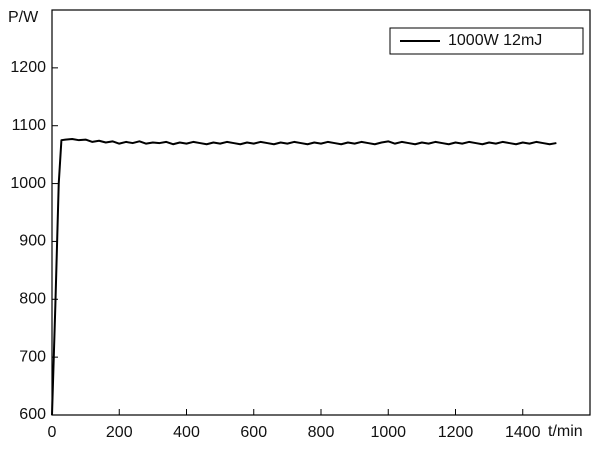 This screenshot has height=450, width=600. What do you see at coordinates (388, 432) in the screenshot?
I see `x-tick-label: 1000` at bounding box center [388, 432].